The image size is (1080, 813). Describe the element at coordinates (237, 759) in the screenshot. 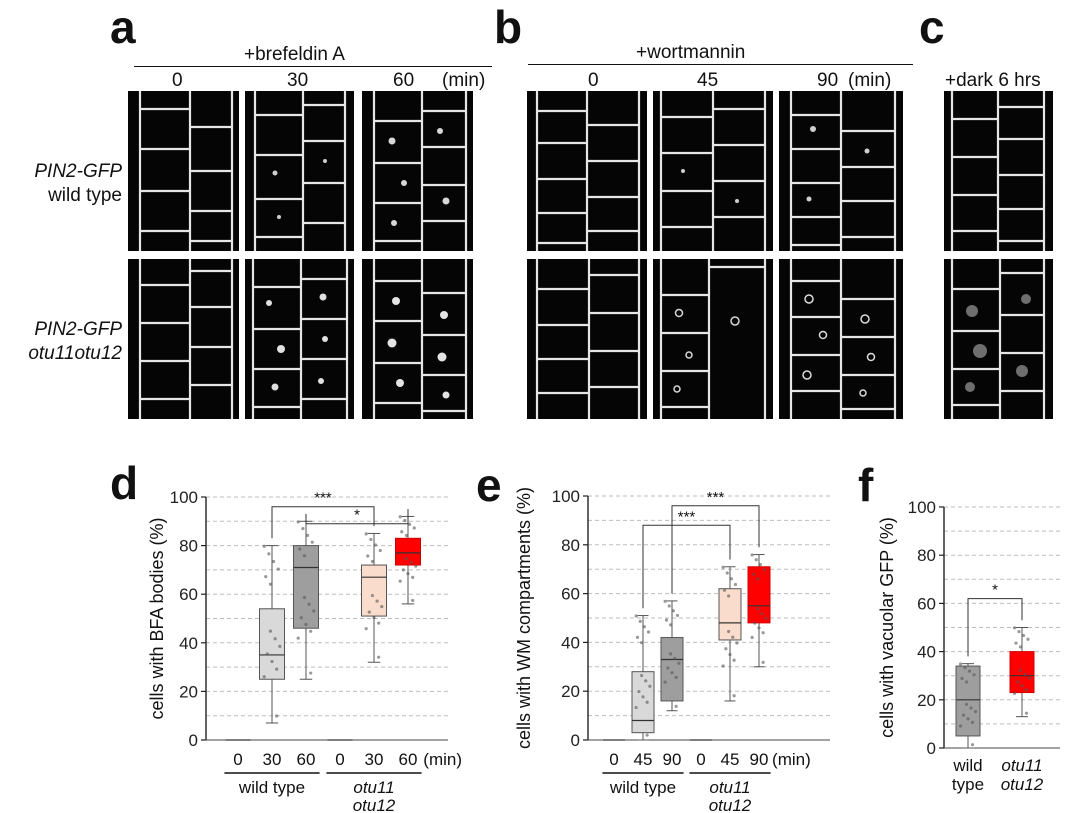

I see `category-label: 0` at that location.